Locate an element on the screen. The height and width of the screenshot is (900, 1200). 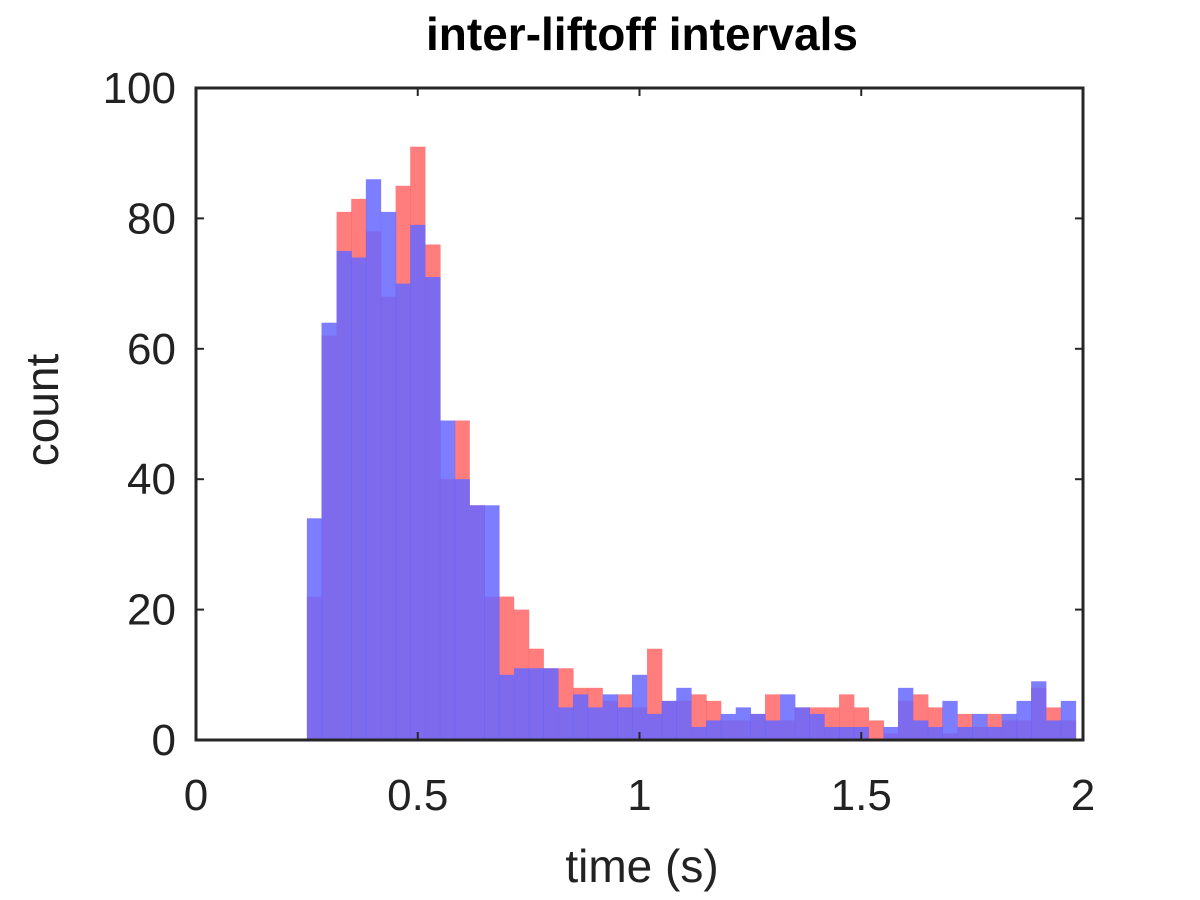
x-tick-label: 2 is located at coordinates (1083, 795).